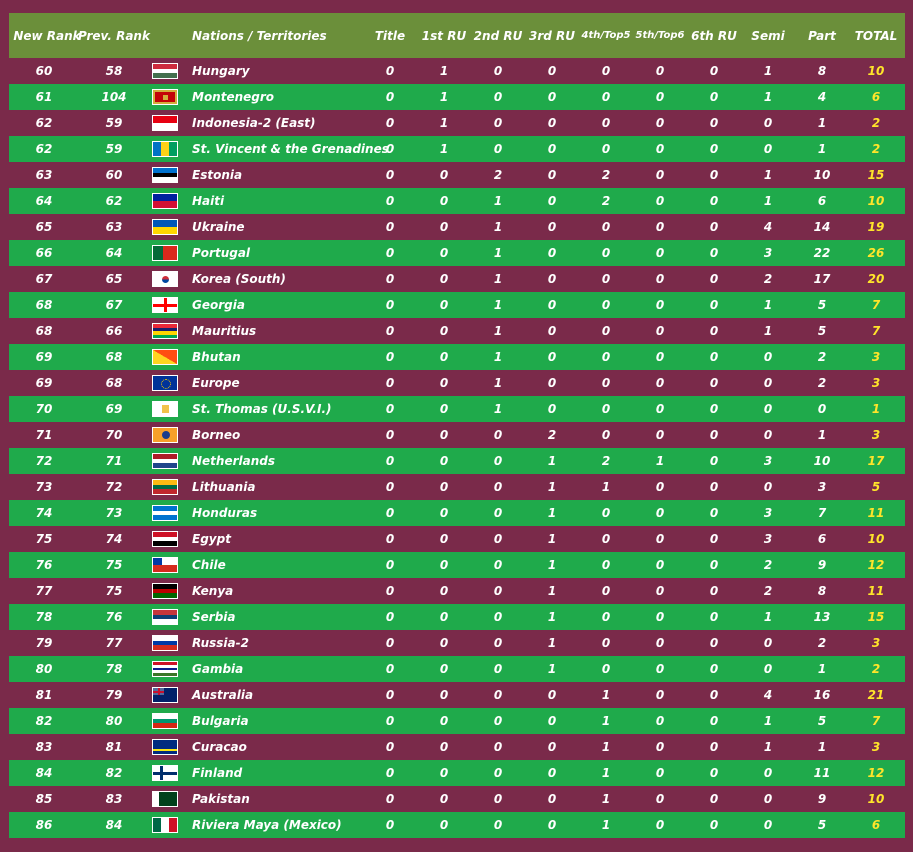 Image resolution: width=913 pixels, height=852 pixels. What do you see at coordinates (457, 721) in the screenshot?
I see `table-row: 82 80 Bulgaria 0 0 0 0 1 0 0 1 5 7` at bounding box center [457, 721].